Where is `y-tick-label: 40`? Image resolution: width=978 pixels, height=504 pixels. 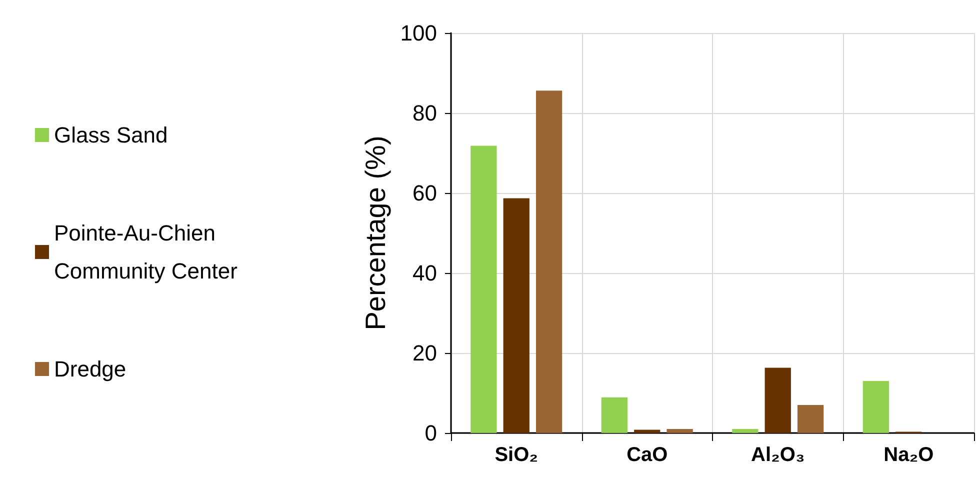 y-tick-label: 40 is located at coordinates (424, 273).